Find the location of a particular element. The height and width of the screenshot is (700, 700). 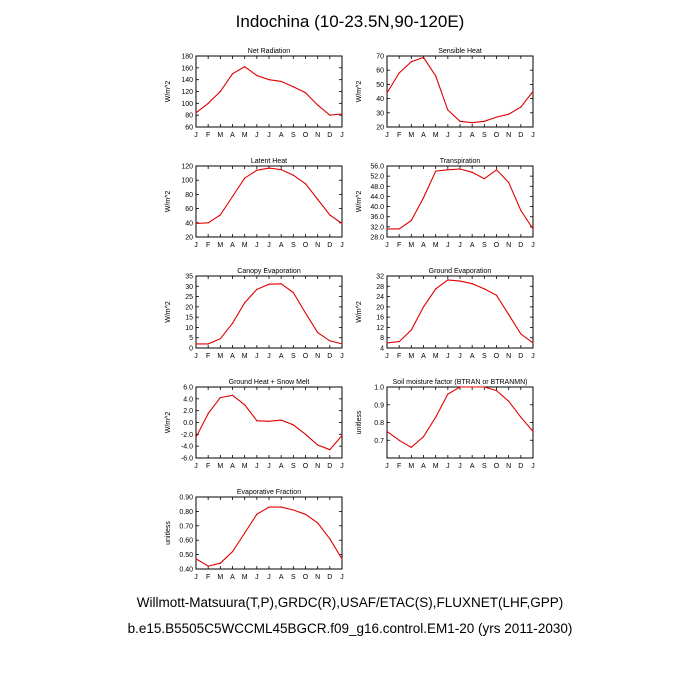

y-tick-label: 0.70 is located at coordinates (186, 526).